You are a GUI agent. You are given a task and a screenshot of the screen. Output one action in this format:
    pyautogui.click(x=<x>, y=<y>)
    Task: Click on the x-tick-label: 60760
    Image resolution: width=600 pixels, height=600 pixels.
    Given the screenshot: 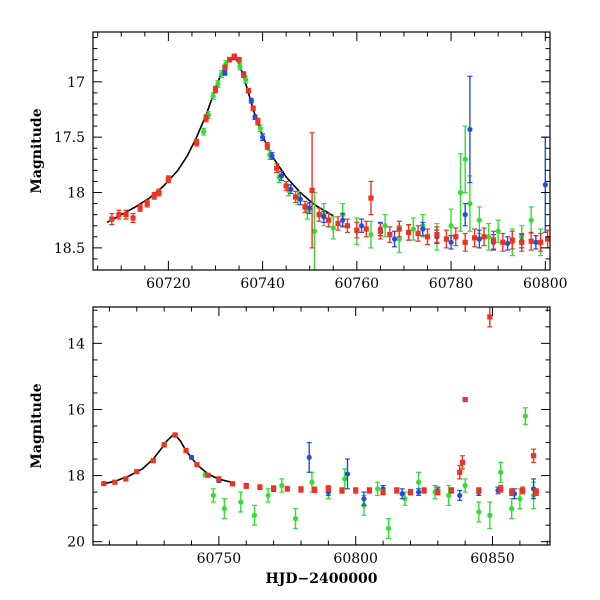 What is the action you would take?
    pyautogui.click(x=357, y=284)
    